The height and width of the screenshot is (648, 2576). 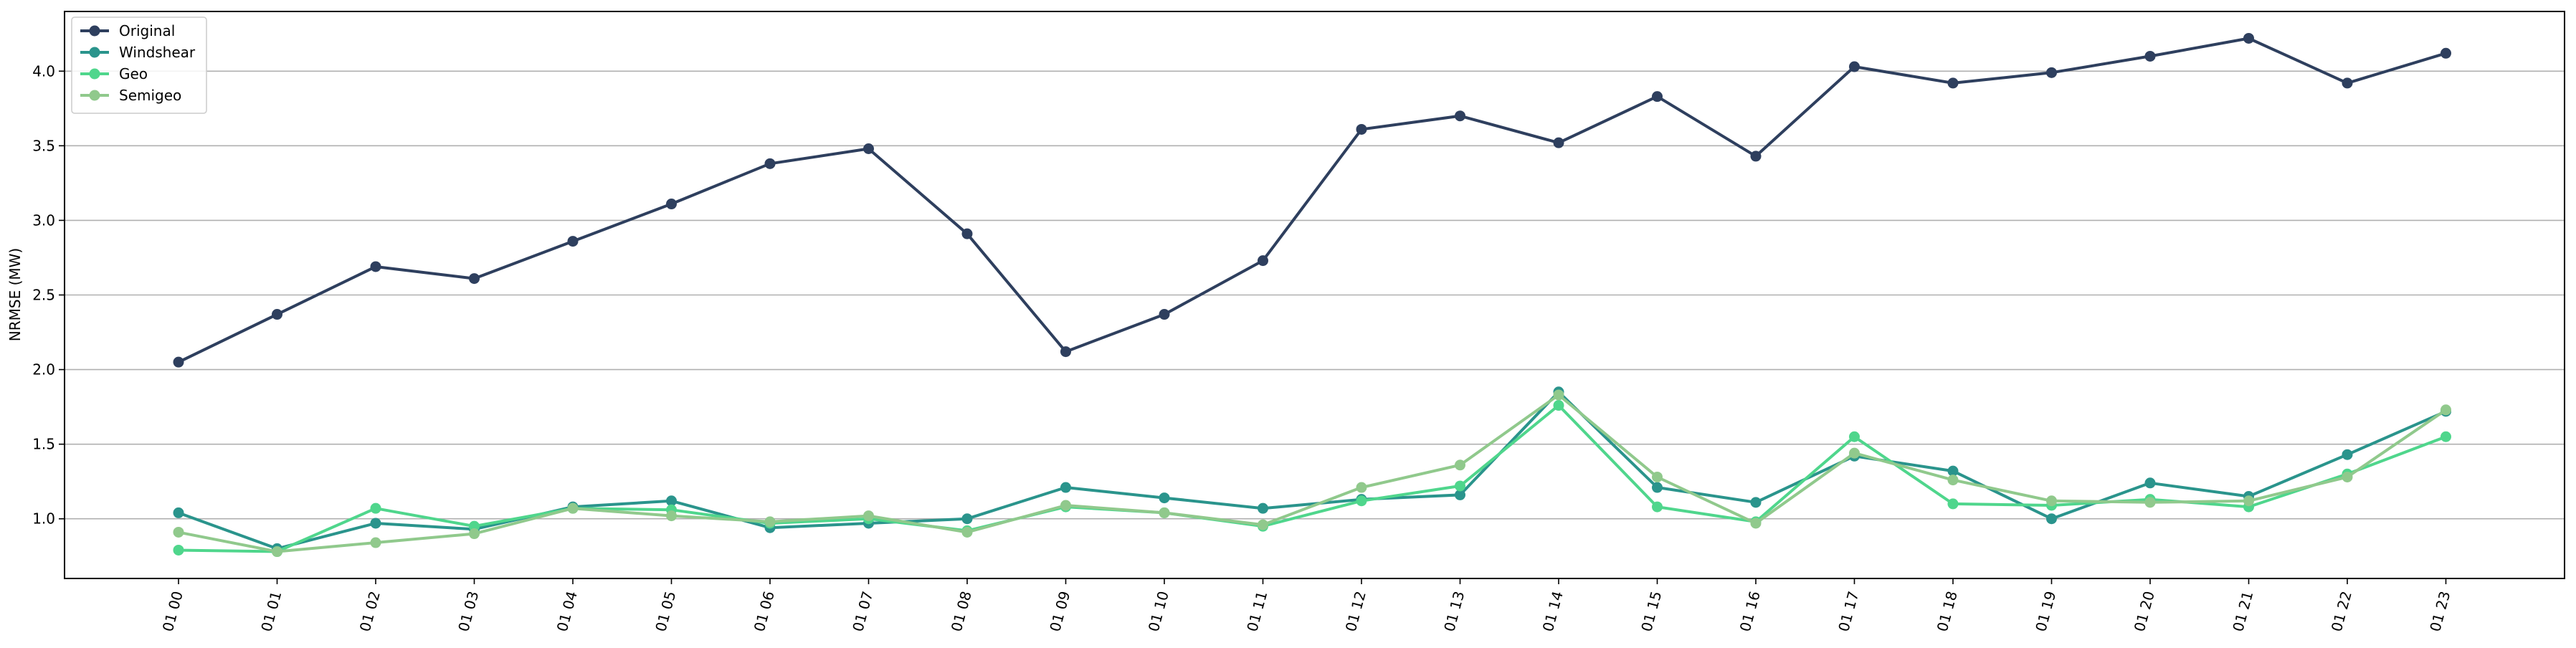 What do you see at coordinates (1750, 611) in the screenshot?
I see `x-tick-label: 01 16` at bounding box center [1750, 611].